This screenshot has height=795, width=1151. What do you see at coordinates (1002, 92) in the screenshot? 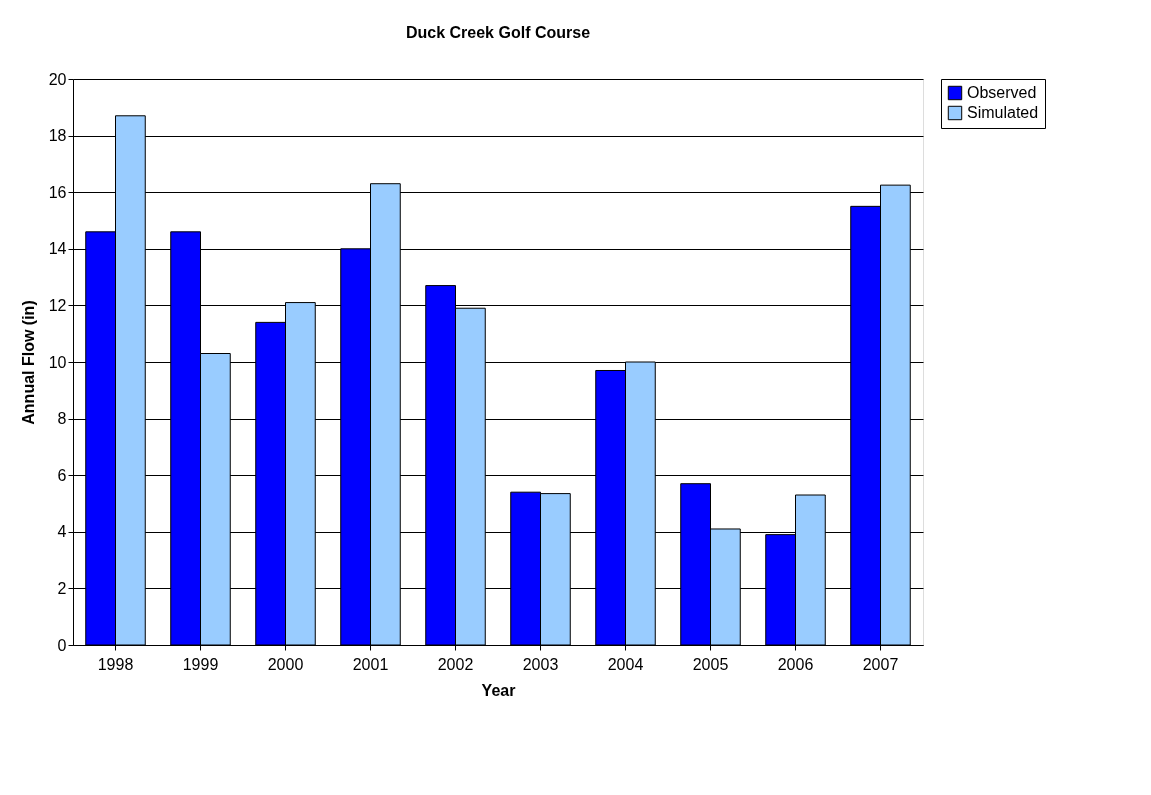
I see `legend-label: Observed` at bounding box center [1002, 92].